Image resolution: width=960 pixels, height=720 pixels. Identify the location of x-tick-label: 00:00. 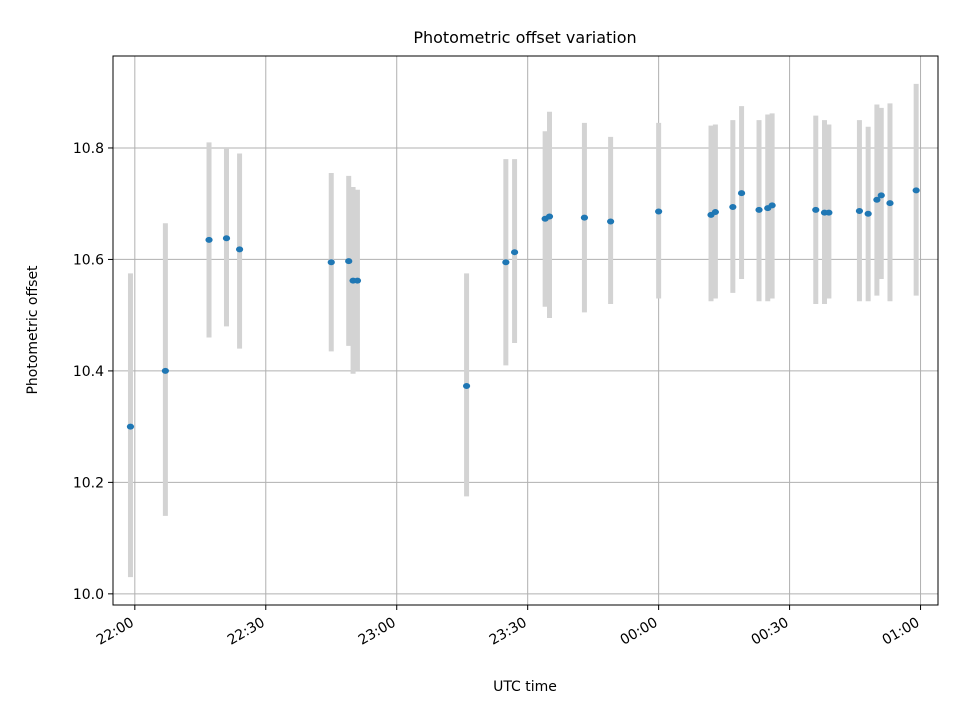
(639, 632).